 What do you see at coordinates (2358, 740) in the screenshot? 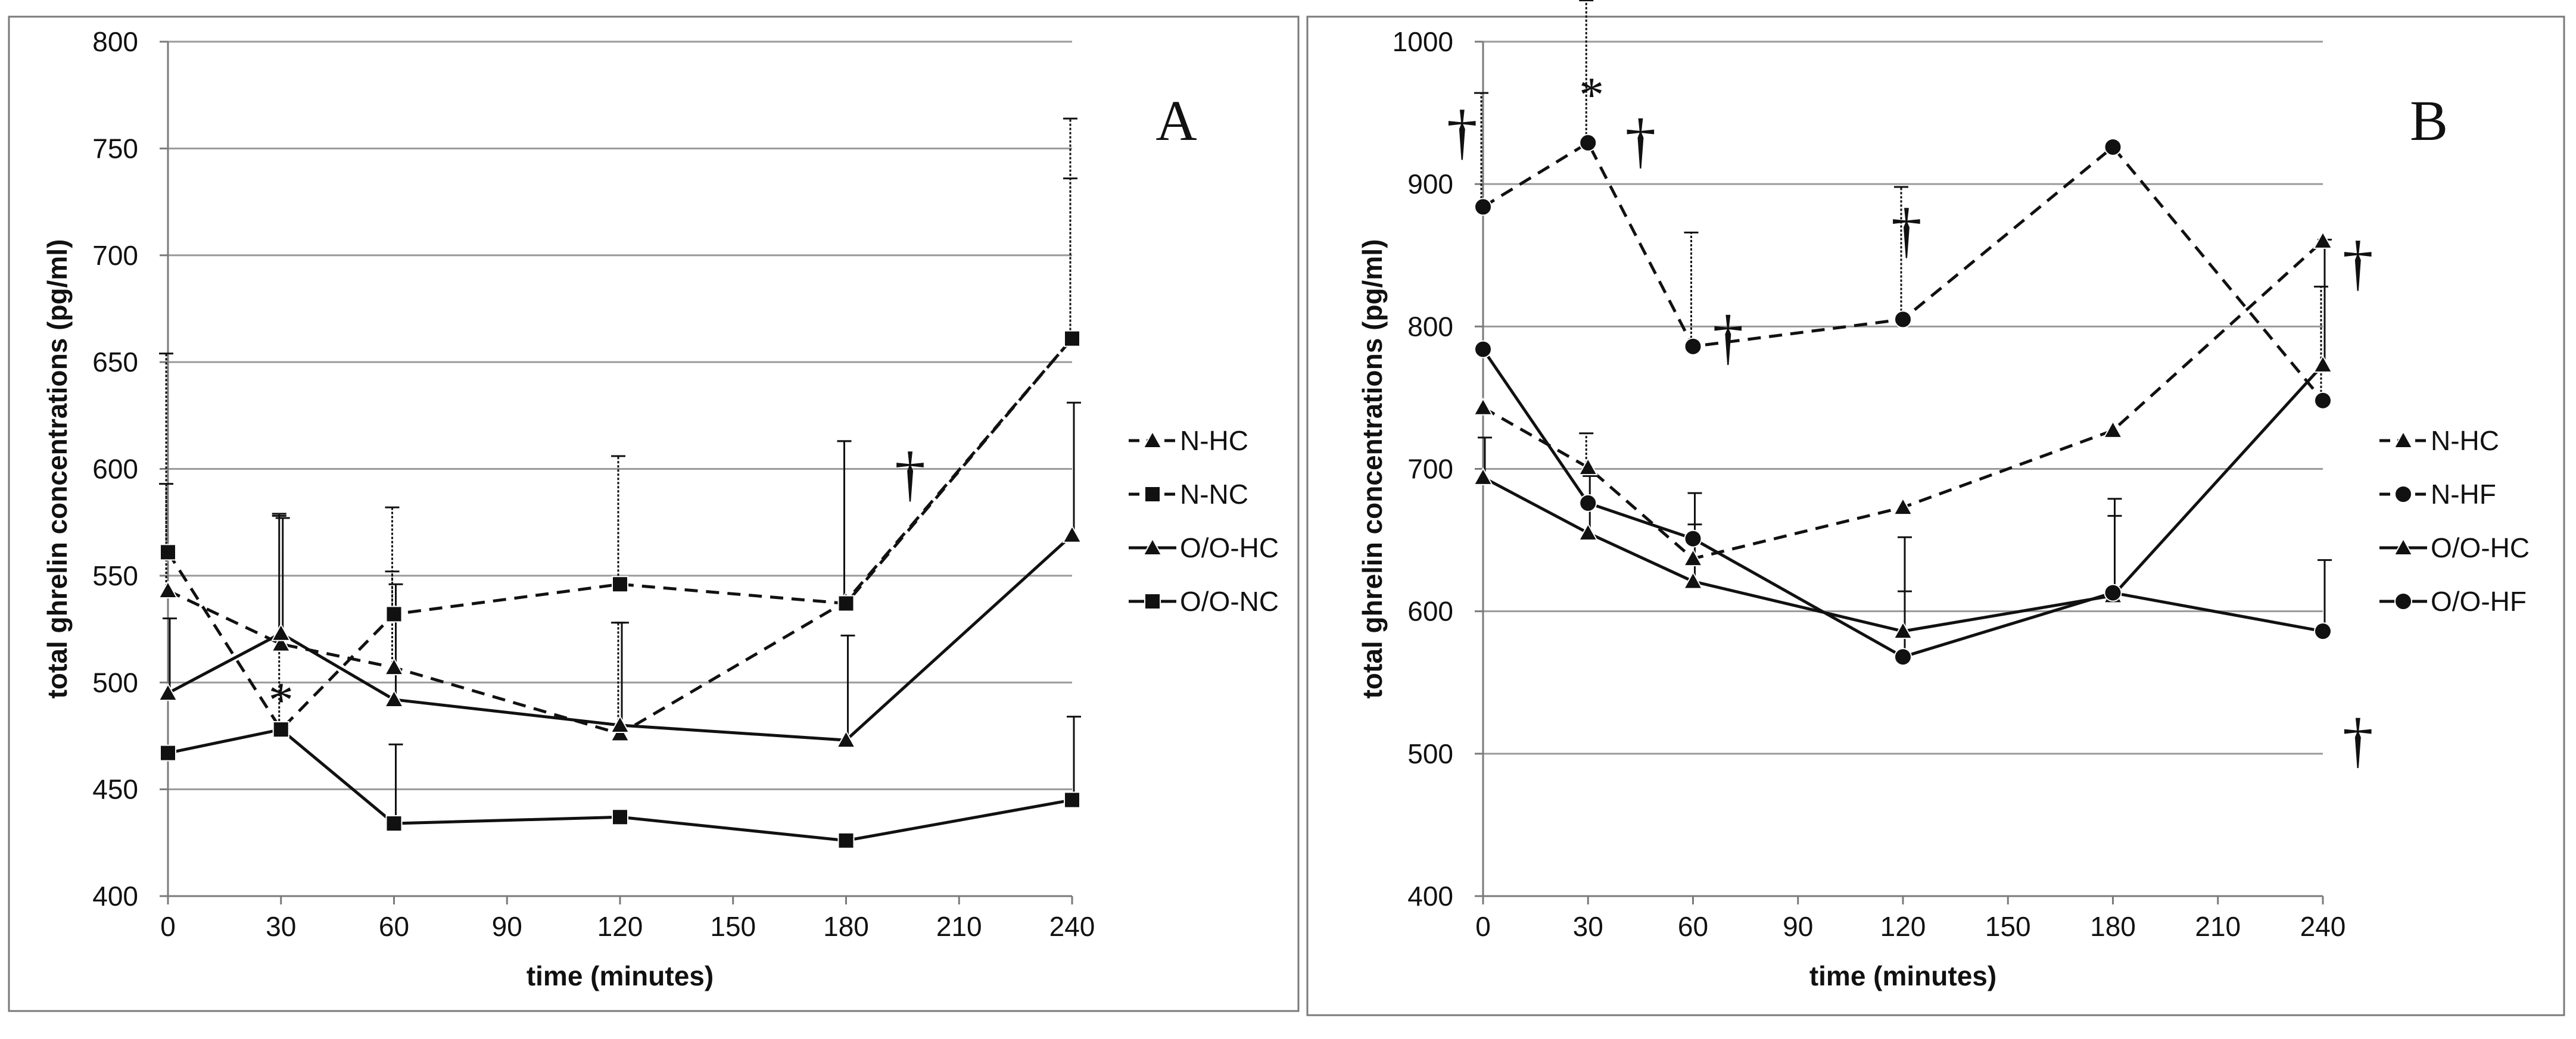
I see `pb-significance-dagger-6: †` at bounding box center [2358, 740].